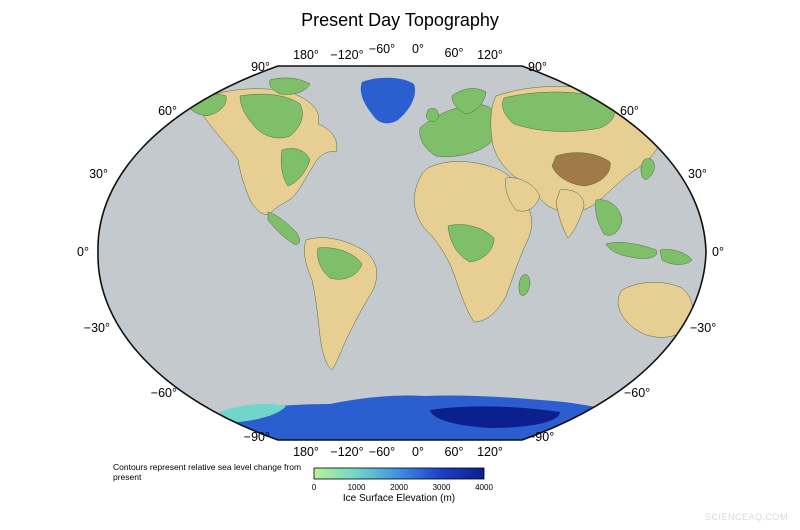 Image resolution: width=800 pixels, height=530 pixels. I want to click on greenland-ice-sheet, so click(388, 100).